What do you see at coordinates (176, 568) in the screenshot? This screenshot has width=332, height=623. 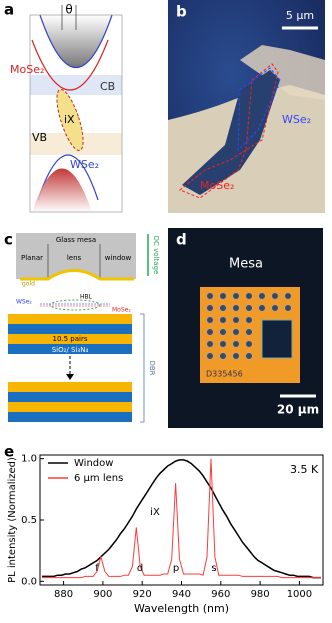 I see `peak-label: p` at bounding box center [176, 568].